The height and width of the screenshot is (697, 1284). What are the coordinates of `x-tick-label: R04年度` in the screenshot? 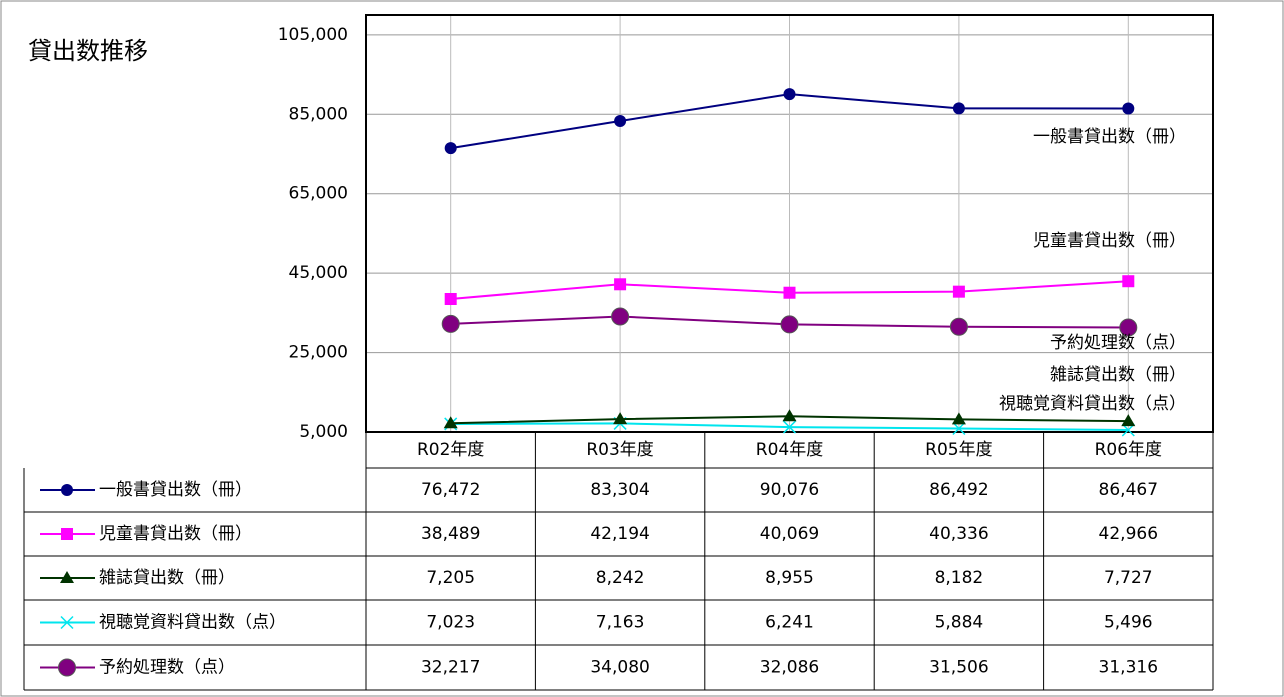 It's located at (789, 450).